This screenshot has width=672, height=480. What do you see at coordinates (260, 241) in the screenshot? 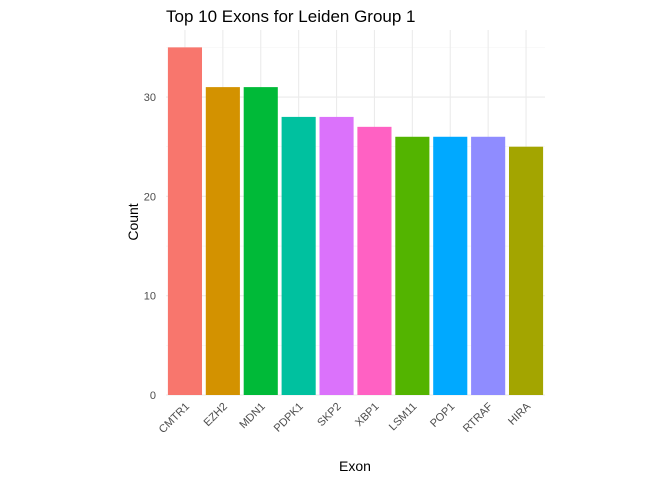
I see `bar-mdn1` at bounding box center [260, 241].